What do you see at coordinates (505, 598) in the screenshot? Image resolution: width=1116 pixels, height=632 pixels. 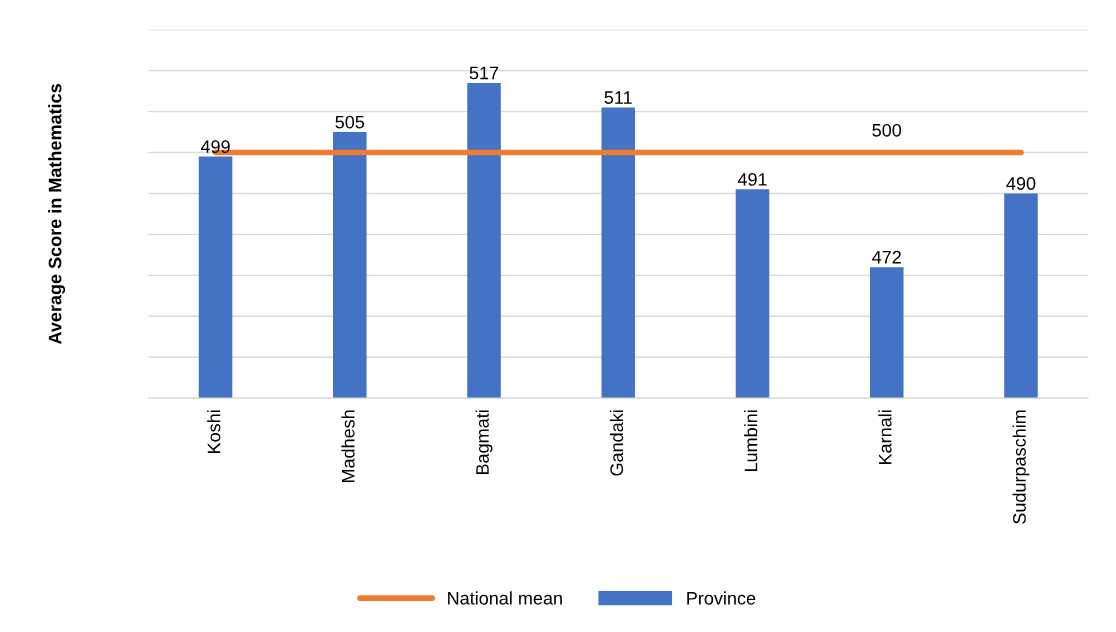 I see `legend-label: National mean` at bounding box center [505, 598].